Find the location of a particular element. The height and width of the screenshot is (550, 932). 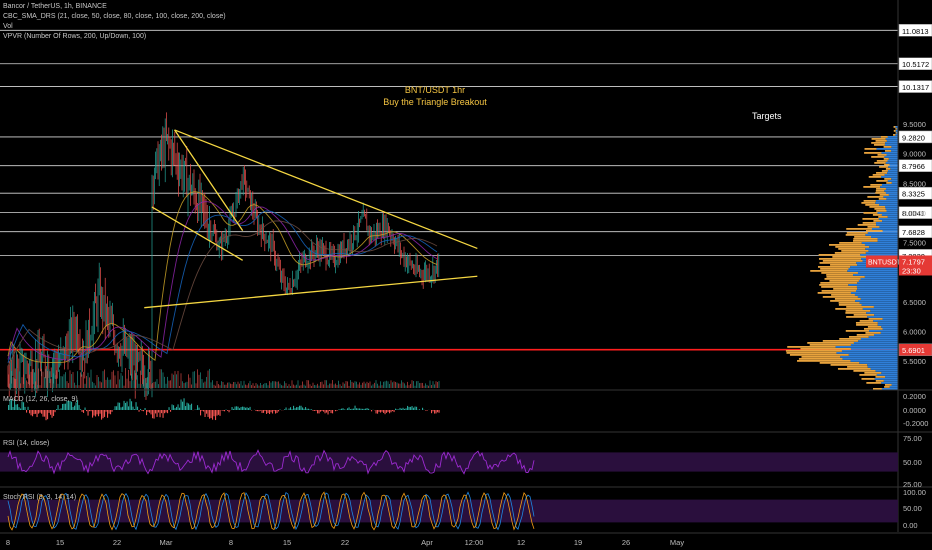

svg-text: 7.6828 is located at coordinates (913, 232).